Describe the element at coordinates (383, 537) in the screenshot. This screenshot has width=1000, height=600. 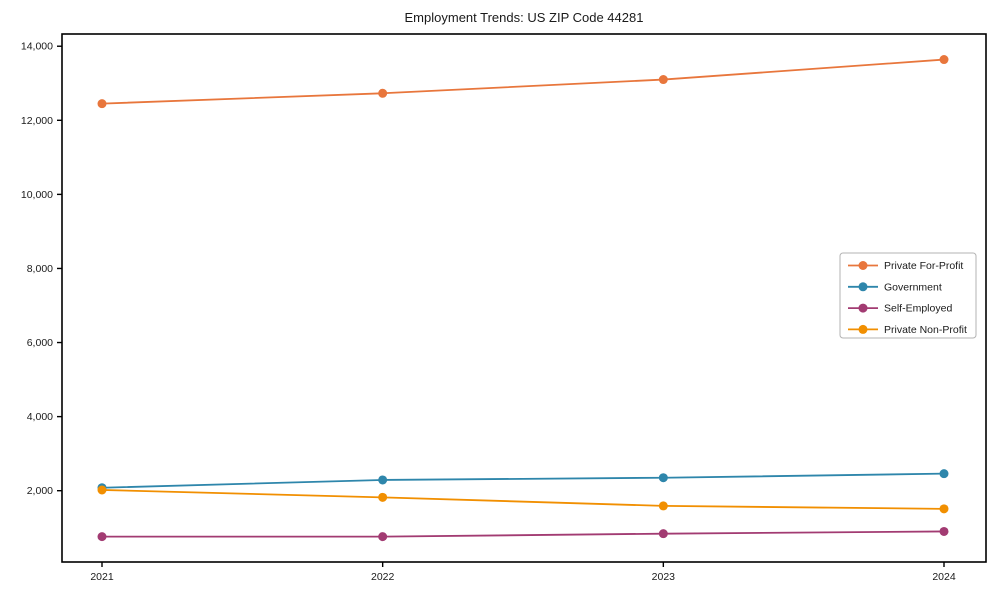
I see `data-point-self-employed-2022` at that location.